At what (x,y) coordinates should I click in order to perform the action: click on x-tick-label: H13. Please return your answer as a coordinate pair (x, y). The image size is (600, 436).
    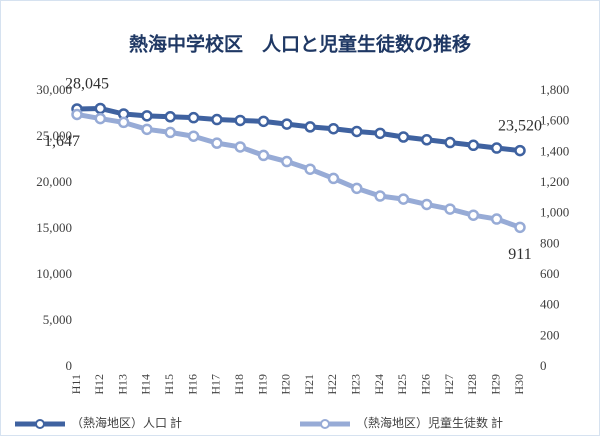
    Looking at the image, I should click on (122, 384).